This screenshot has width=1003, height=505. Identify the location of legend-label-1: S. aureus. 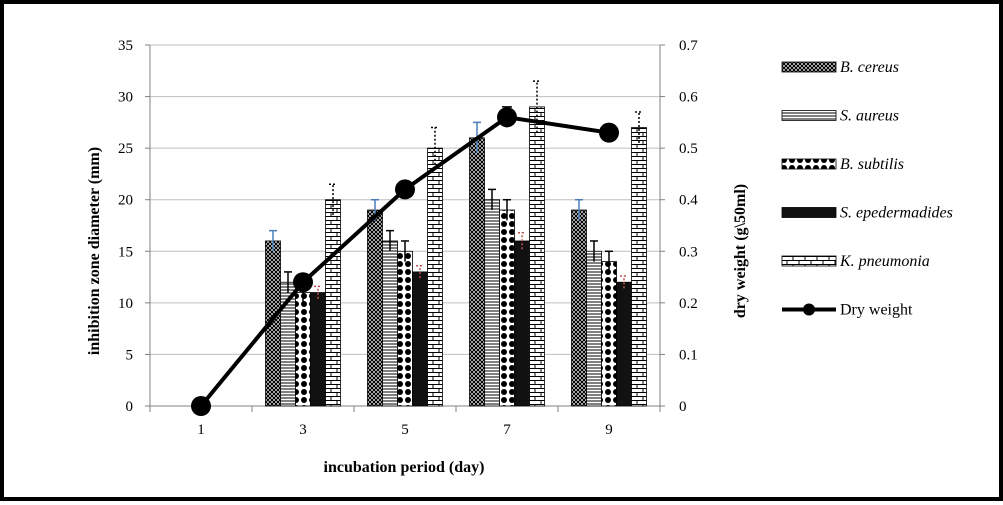
(869, 116).